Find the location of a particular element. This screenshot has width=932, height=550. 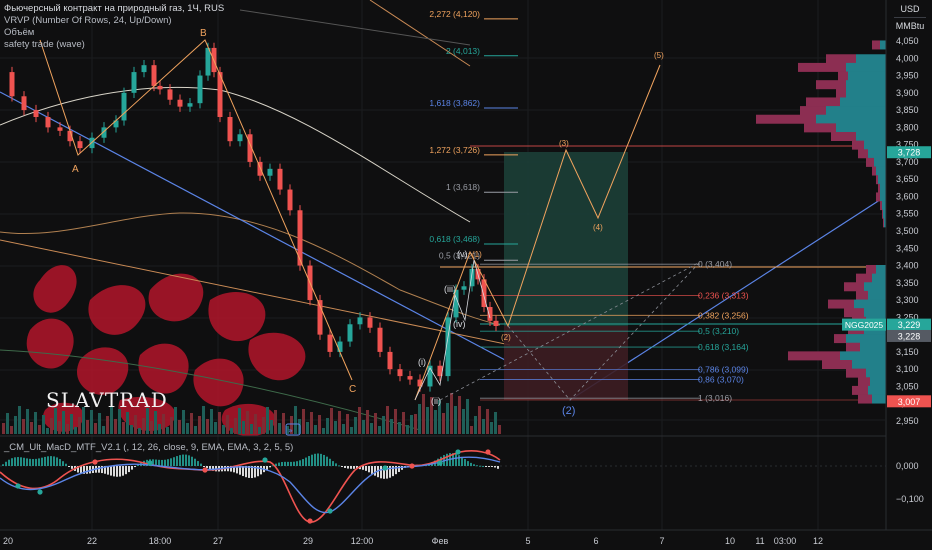

loss-zone is located at coordinates (566, 363).